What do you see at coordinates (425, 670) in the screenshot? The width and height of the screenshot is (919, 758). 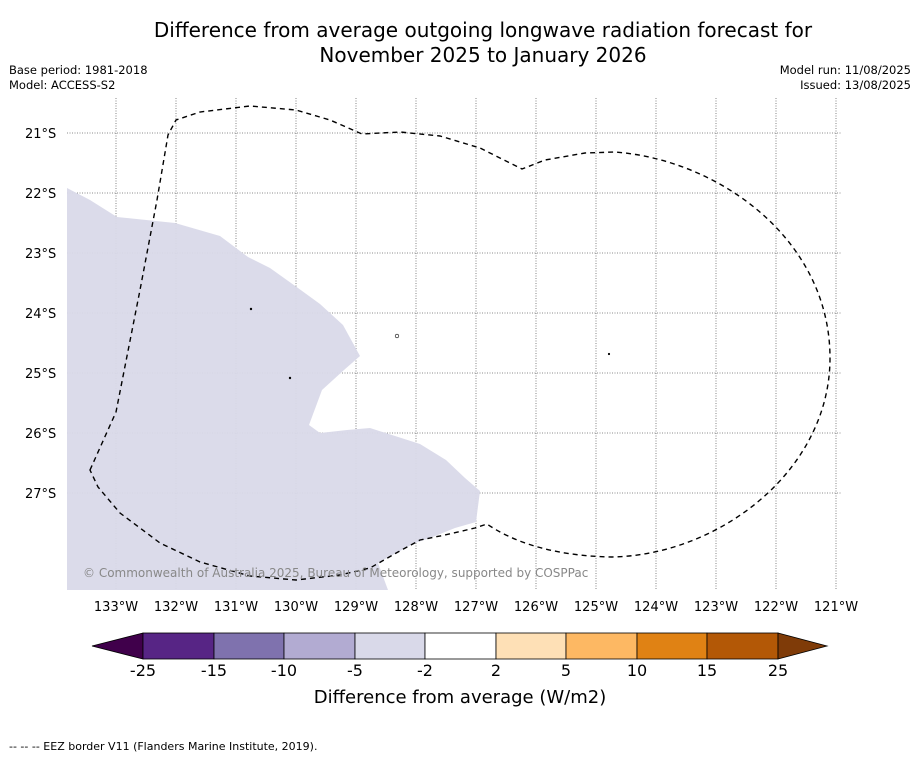 I see `colorbar-tick: -2` at bounding box center [425, 670].